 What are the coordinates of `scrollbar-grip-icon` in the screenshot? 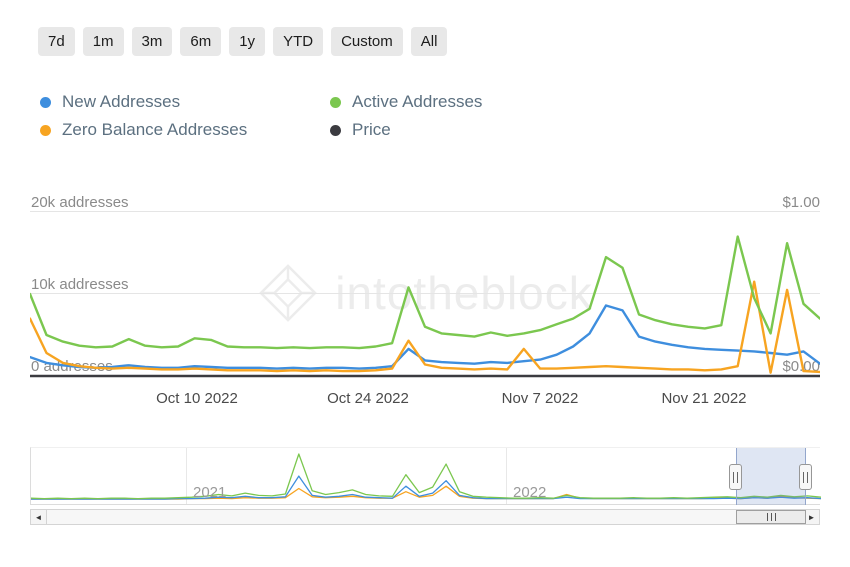 It's located at (767, 517).